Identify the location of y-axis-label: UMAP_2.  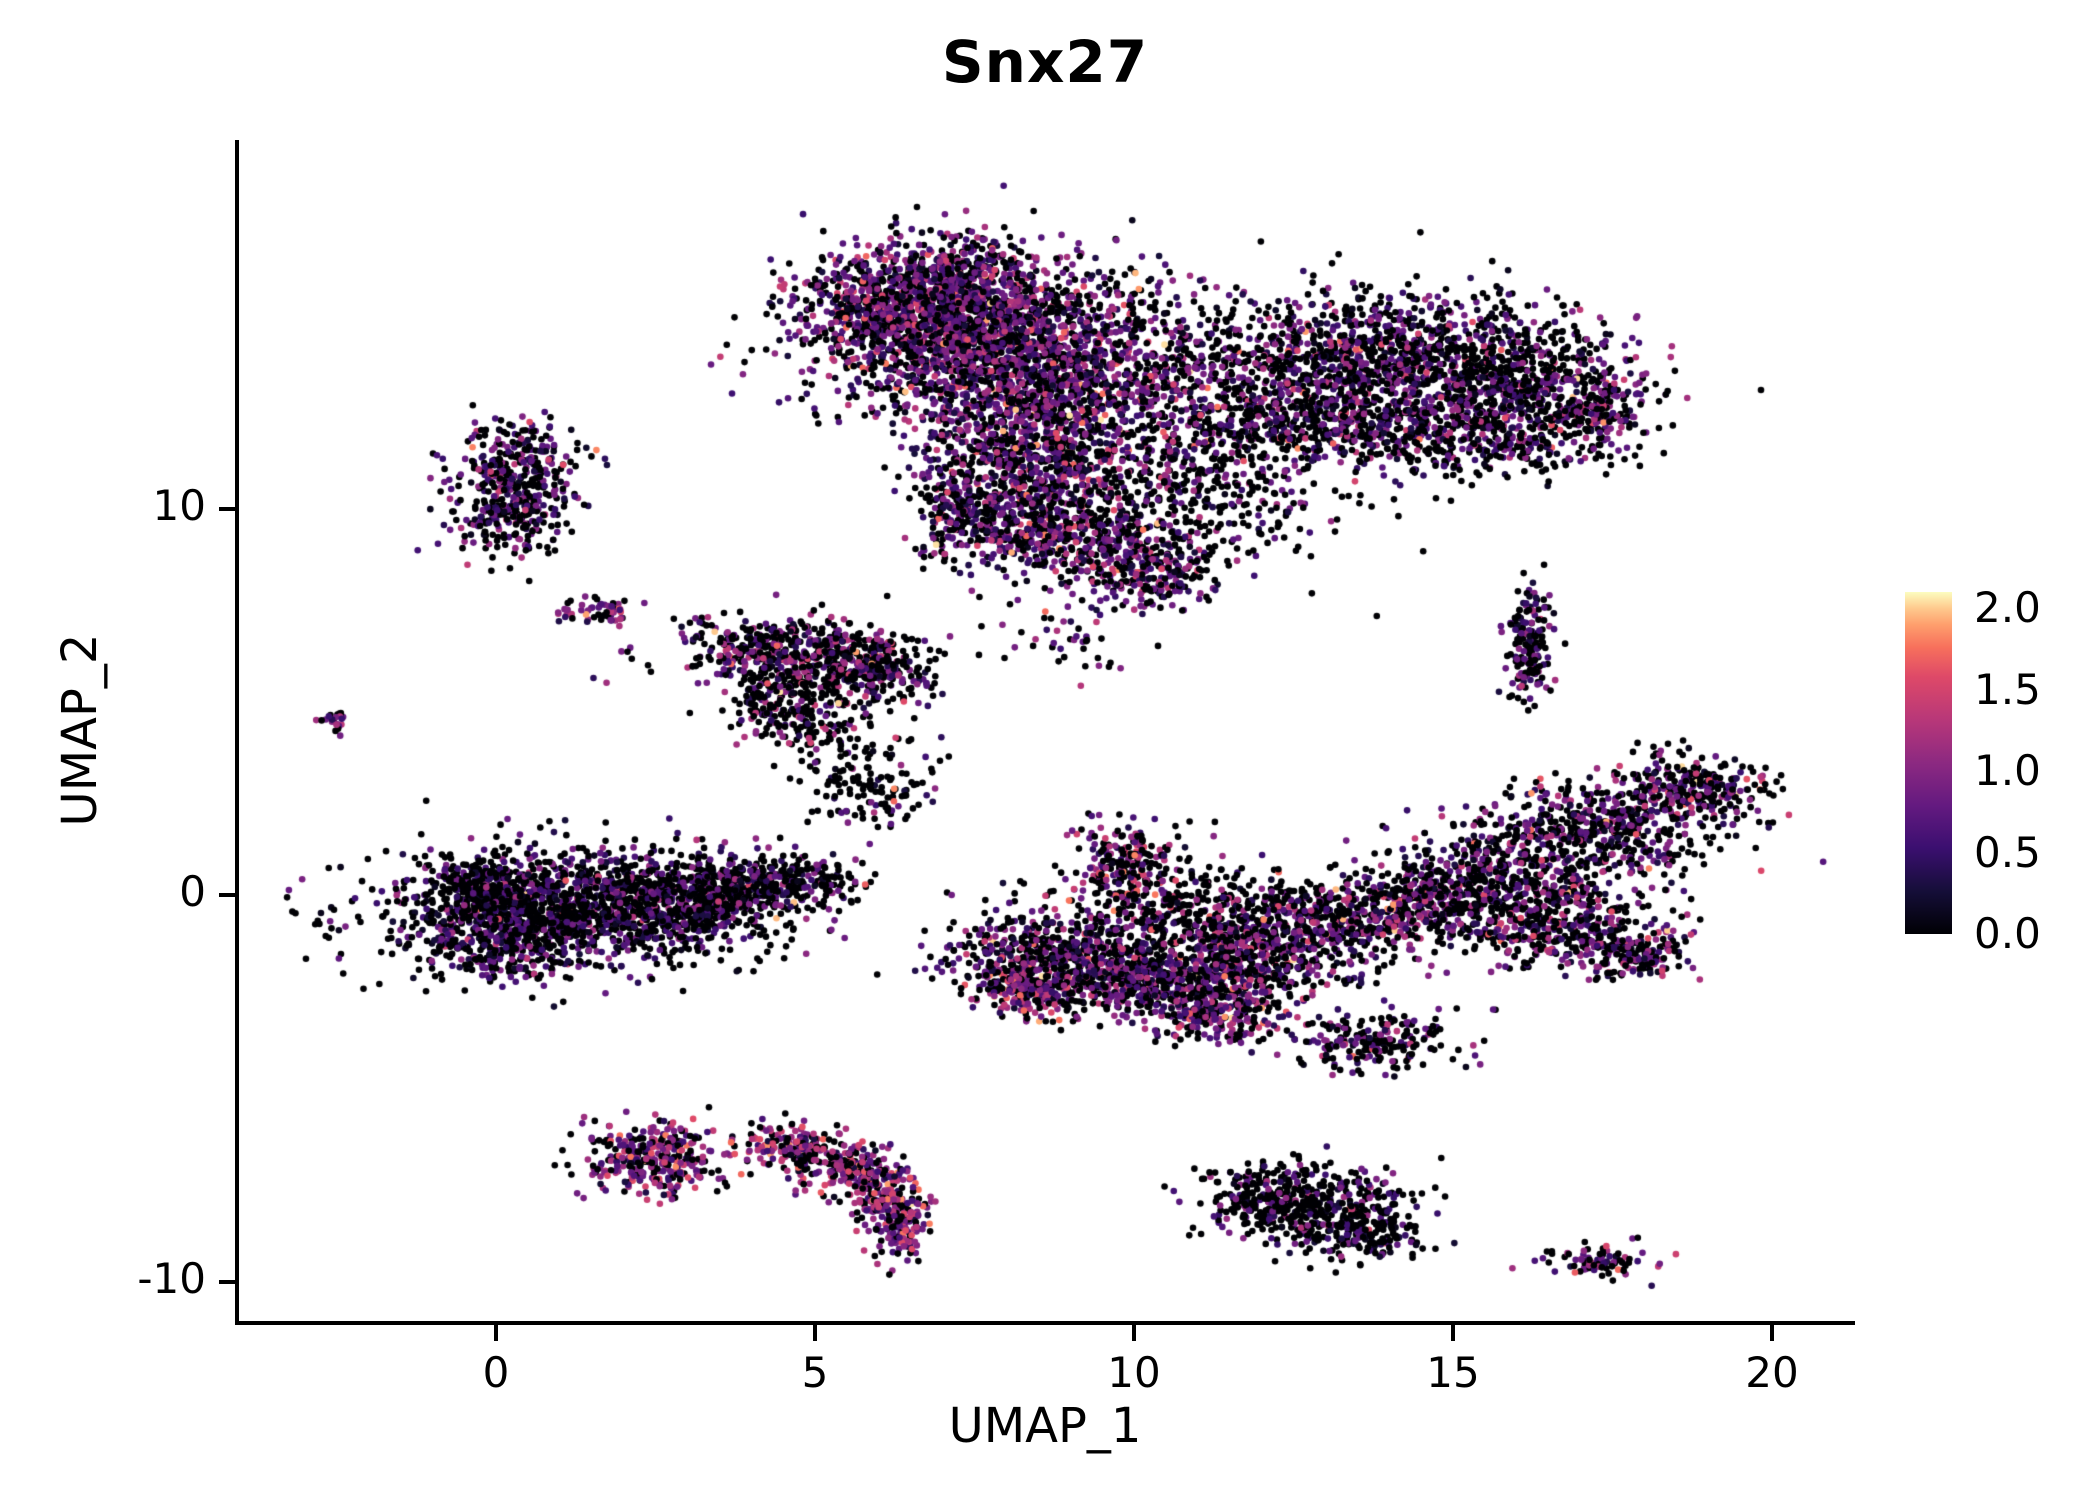
(80, 730).